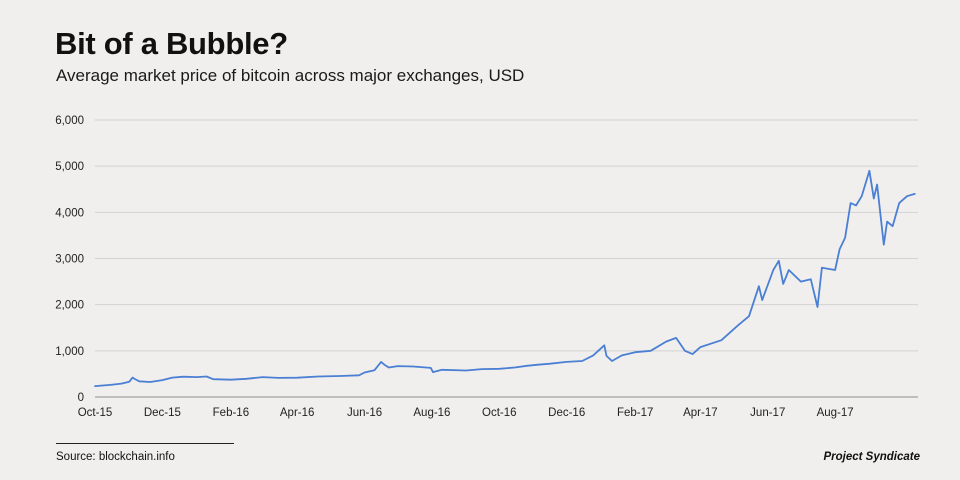  I want to click on y-tick-label: 1,000, so click(69, 352).